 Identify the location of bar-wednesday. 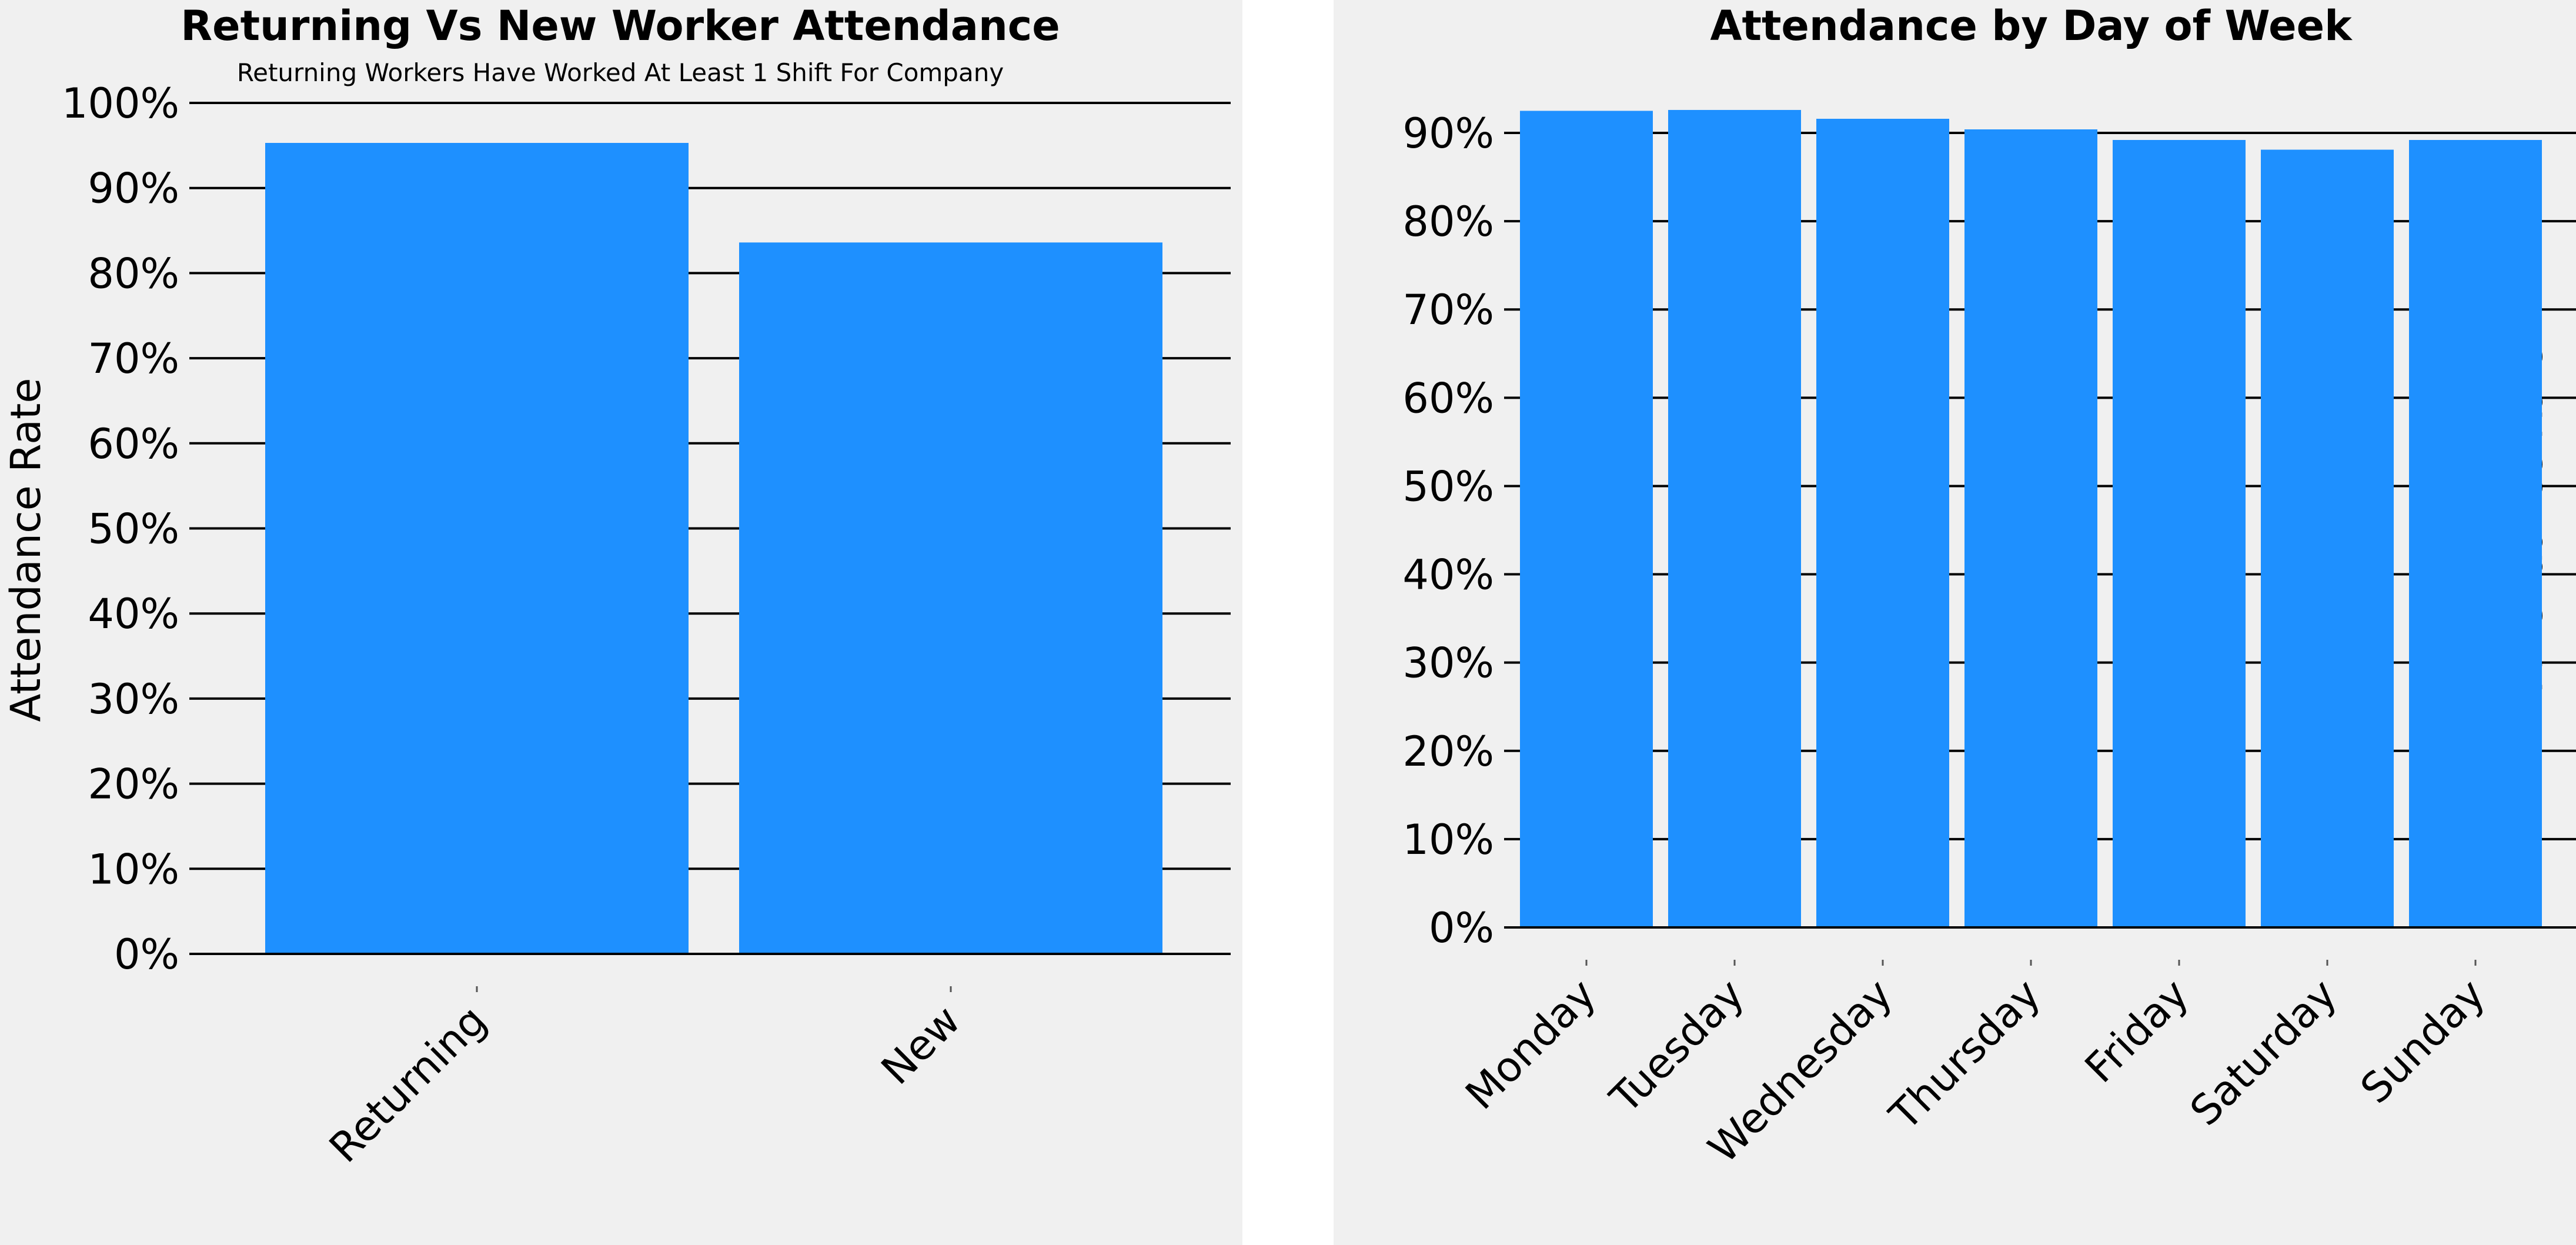
(1882, 523).